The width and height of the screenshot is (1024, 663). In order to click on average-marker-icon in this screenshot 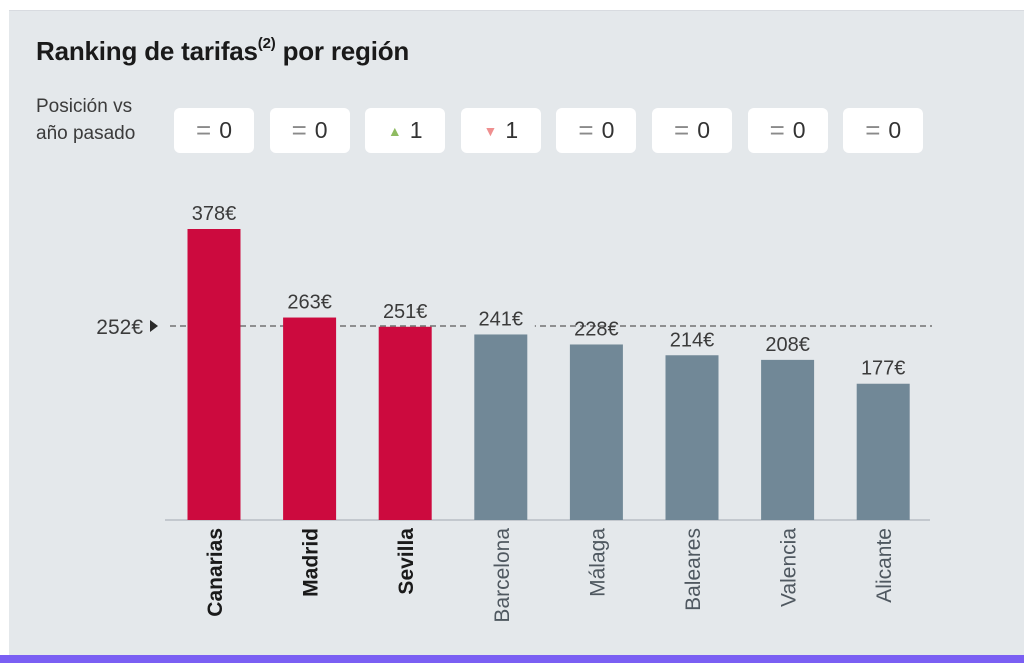, I will do `click(154, 326)`.